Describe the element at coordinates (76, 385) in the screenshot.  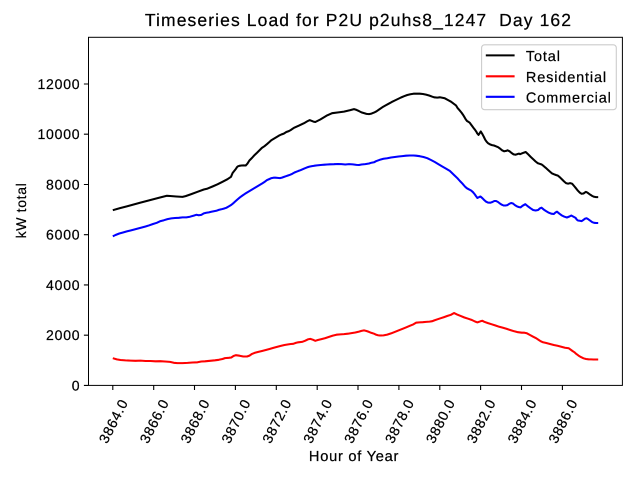
I see `svg-text: 0` at that location.